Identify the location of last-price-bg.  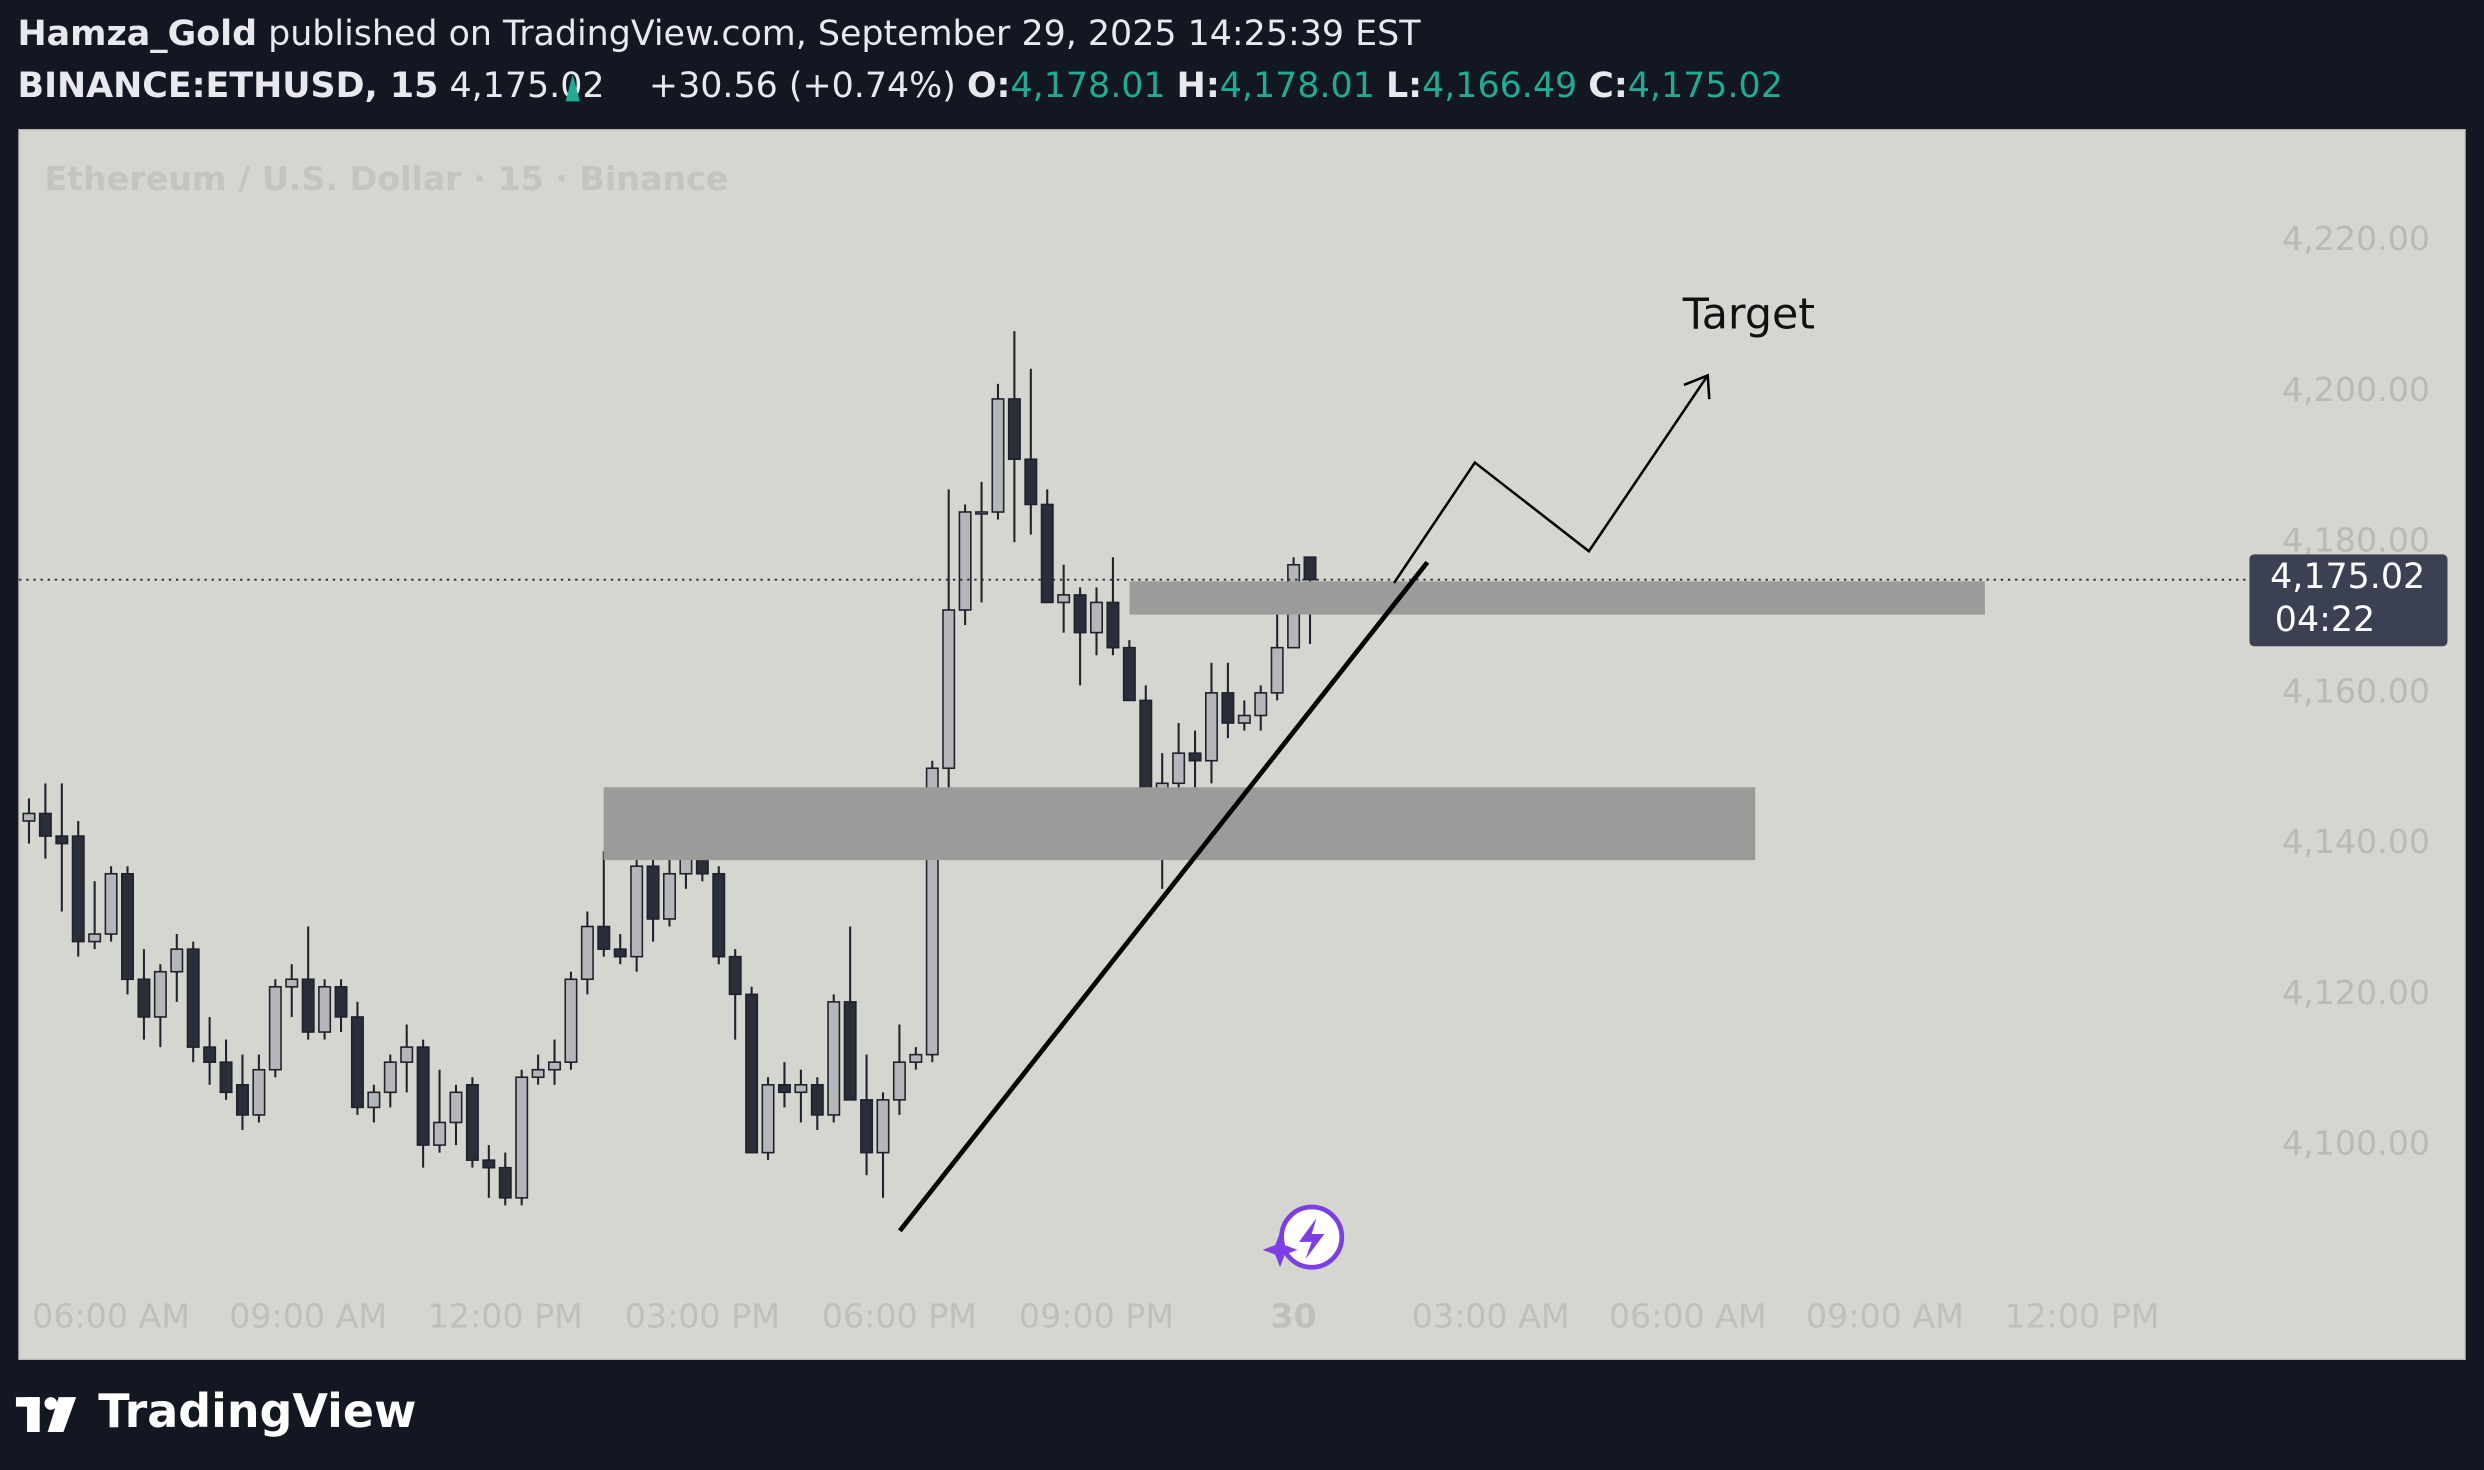
(2348, 600).